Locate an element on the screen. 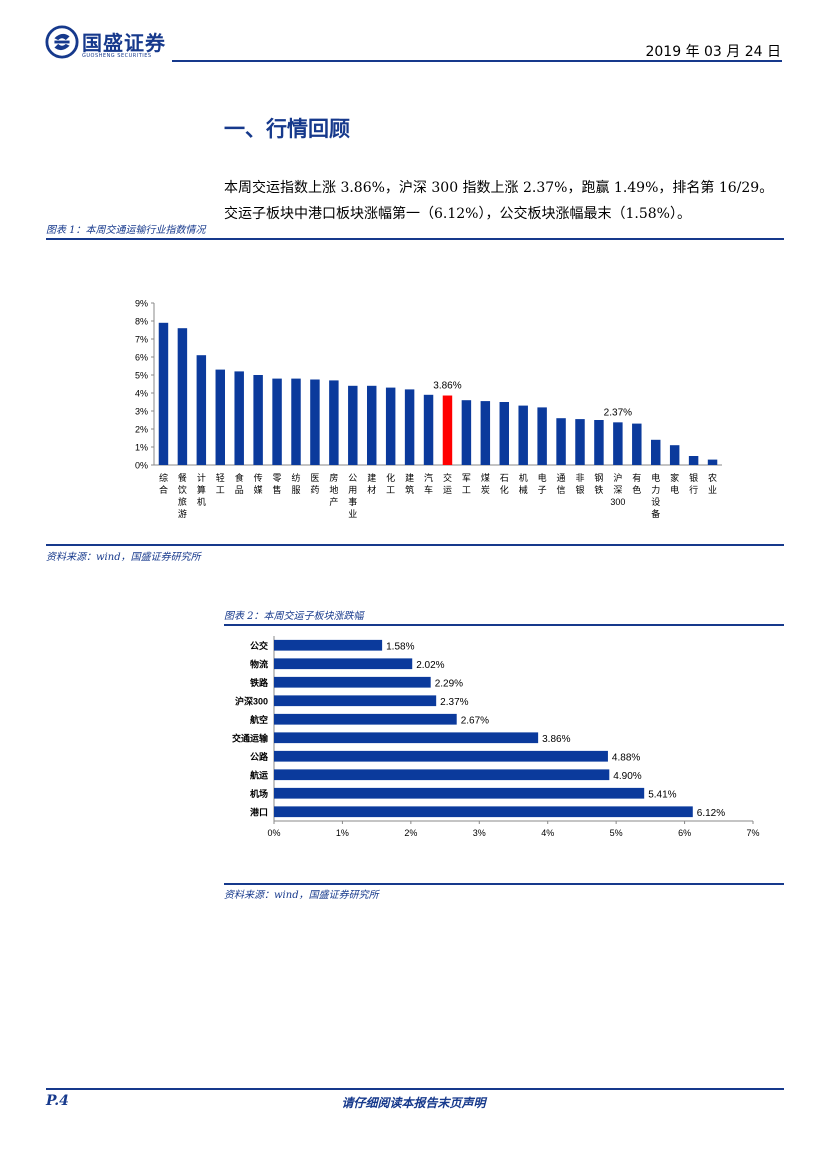 Image resolution: width=827 pixels, height=1169 pixels. x-tick-label: 建筑 is located at coordinates (409, 483).